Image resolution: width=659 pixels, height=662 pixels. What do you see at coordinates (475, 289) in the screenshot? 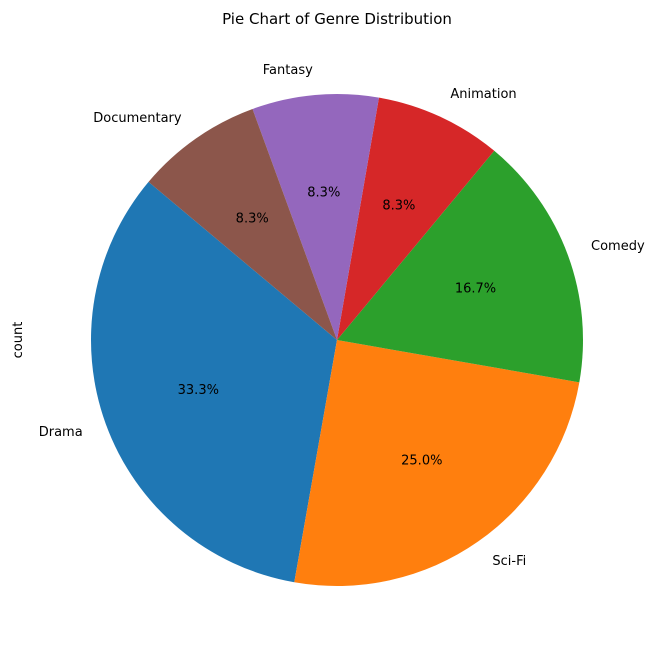
I see `percent-label-comedy: 16.7%` at bounding box center [475, 289].